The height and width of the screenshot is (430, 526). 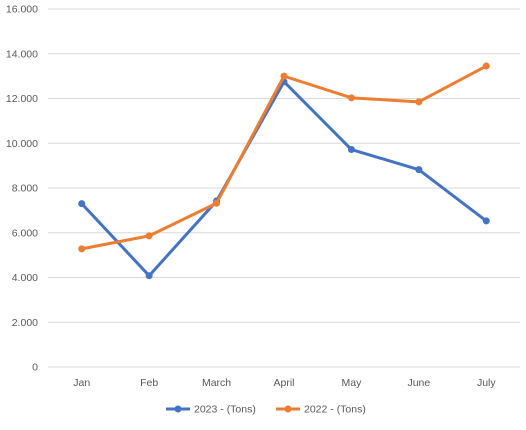 What do you see at coordinates (25, 323) in the screenshot?
I see `y-tick-label: 2.000` at bounding box center [25, 323].